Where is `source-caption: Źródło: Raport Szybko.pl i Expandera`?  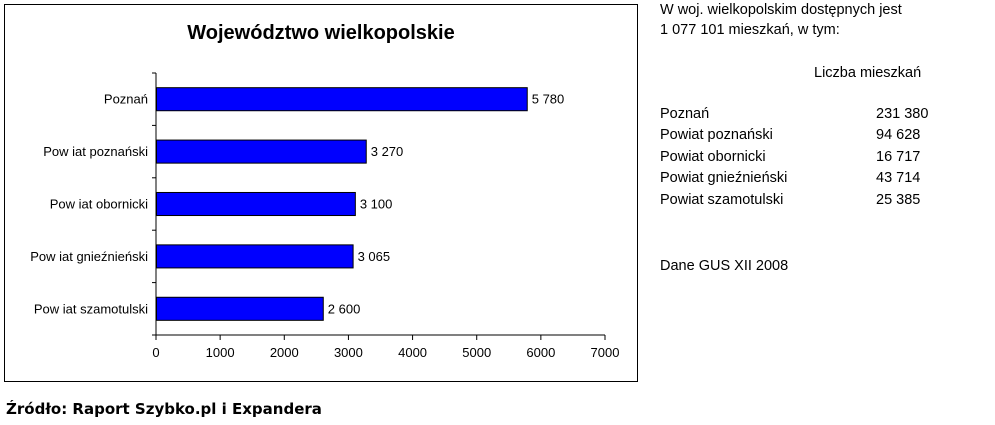
source-caption: Źródło: Raport Szybko.pl i Expandera is located at coordinates (164, 409).